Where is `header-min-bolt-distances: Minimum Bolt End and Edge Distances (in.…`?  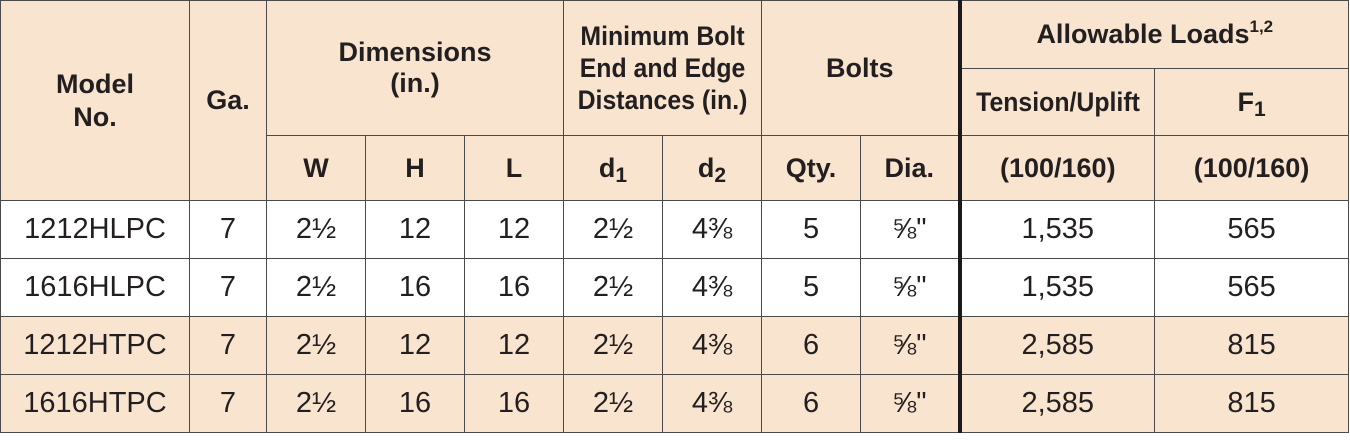
header-min-bolt-distances: Minimum Bolt End and Edge Distances (in.… is located at coordinates (663, 68).